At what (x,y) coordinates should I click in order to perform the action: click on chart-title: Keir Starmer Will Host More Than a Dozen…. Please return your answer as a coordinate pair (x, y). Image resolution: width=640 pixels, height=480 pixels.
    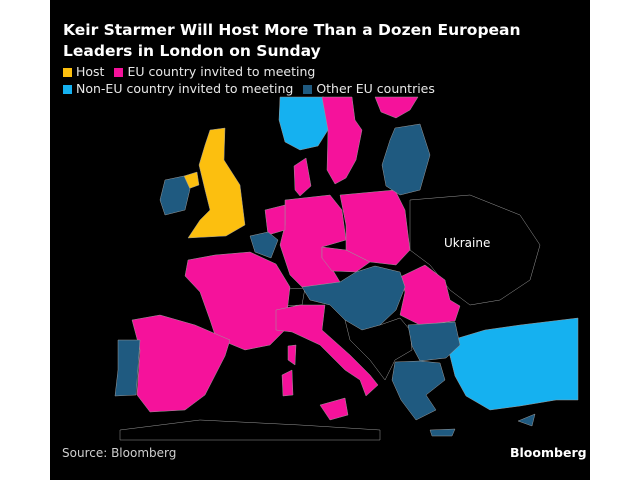
    Looking at the image, I should click on (292, 40).